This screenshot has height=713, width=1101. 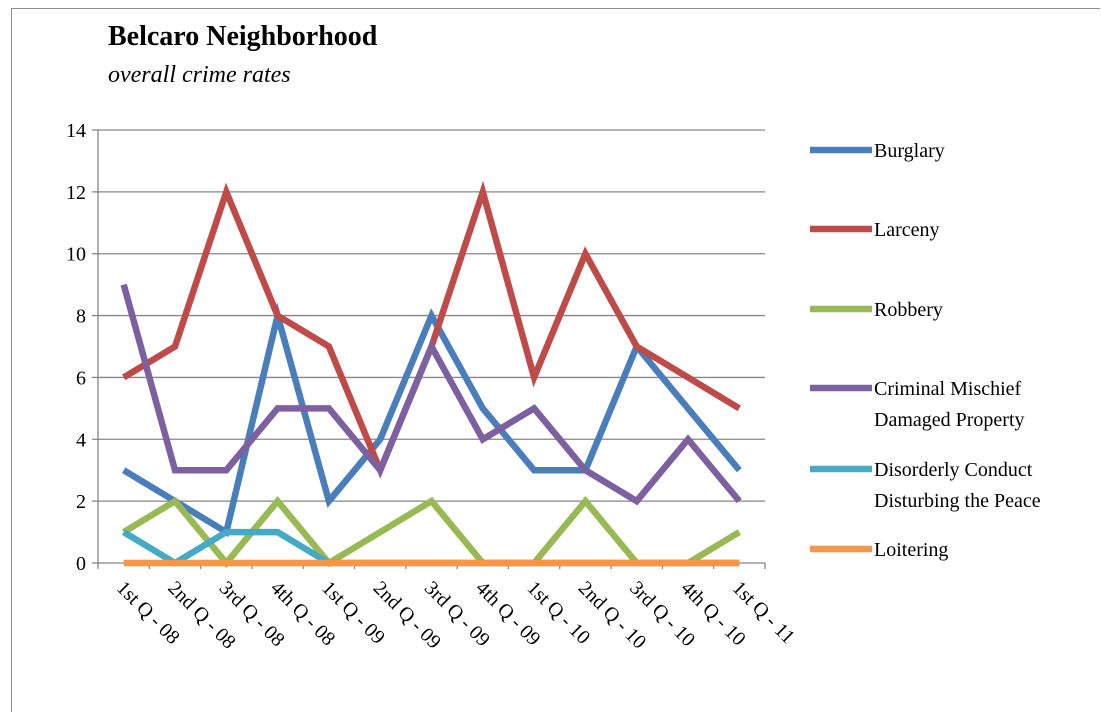 What do you see at coordinates (909, 151) in the screenshot?
I see `legend-label: Burglary` at bounding box center [909, 151].